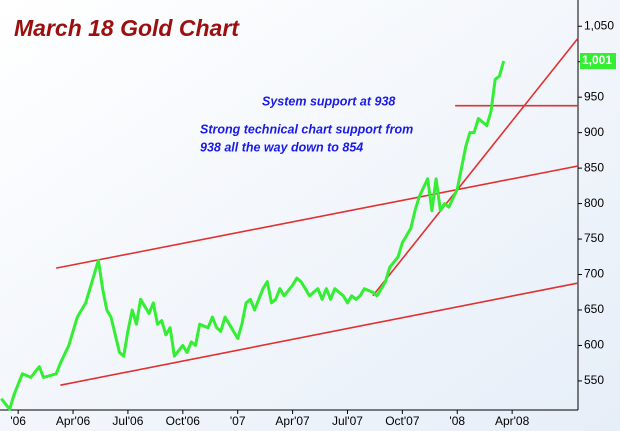  Describe the element at coordinates (594, 380) in the screenshot. I see `y-tick-label: 550` at that location.